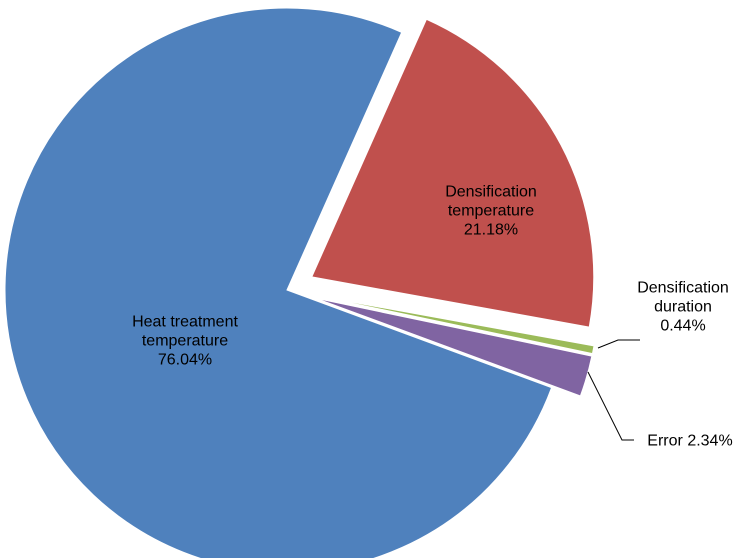  What do you see at coordinates (185, 331) in the screenshot?
I see `category-label: Heat treatment temperature` at bounding box center [185, 331].